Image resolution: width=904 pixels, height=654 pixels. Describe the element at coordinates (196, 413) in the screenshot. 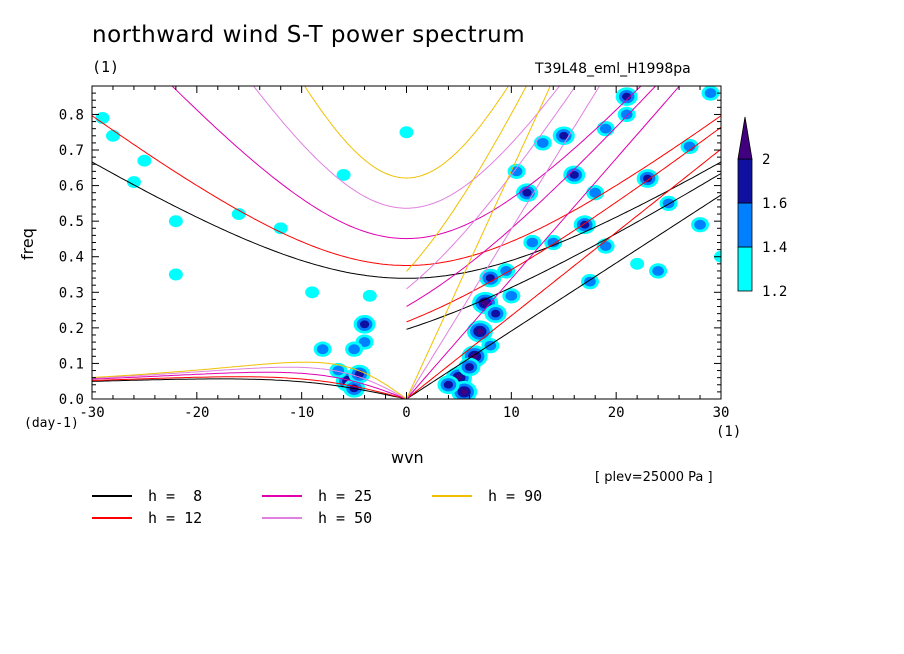

I see `x-tick-label: -20` at that location.